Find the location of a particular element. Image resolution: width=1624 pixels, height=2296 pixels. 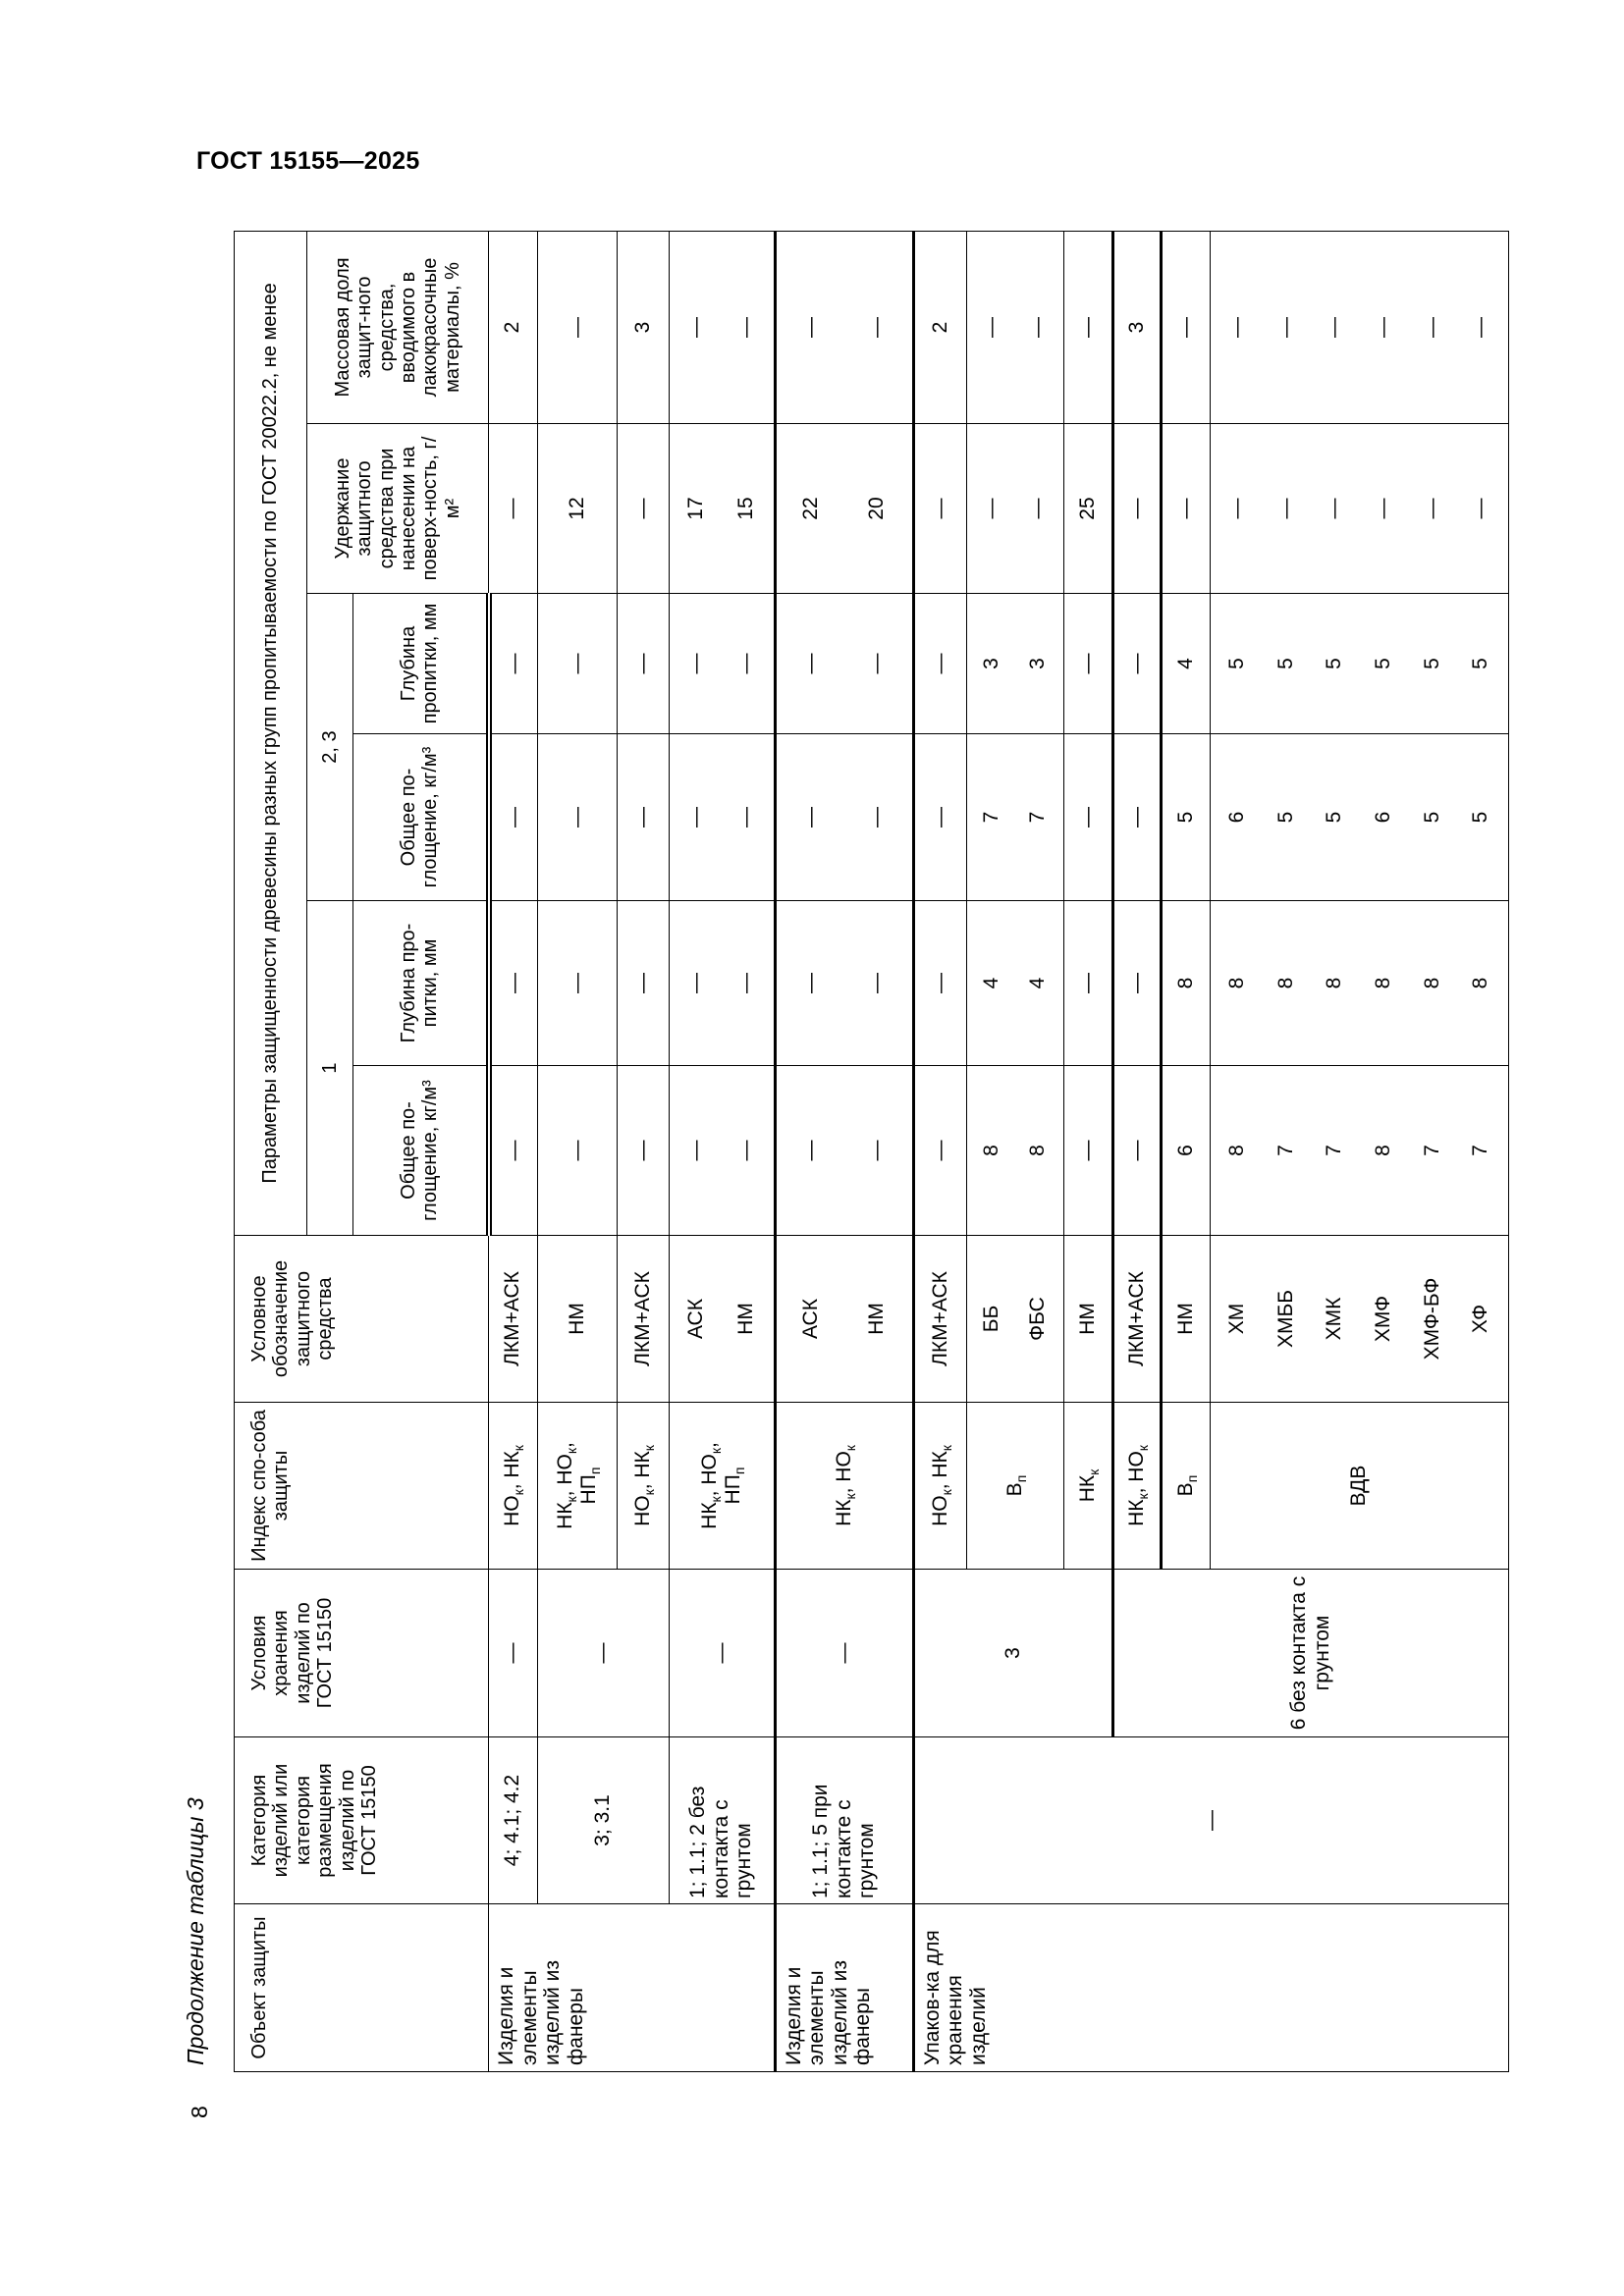

retention-values: — is located at coordinates (643, 508).